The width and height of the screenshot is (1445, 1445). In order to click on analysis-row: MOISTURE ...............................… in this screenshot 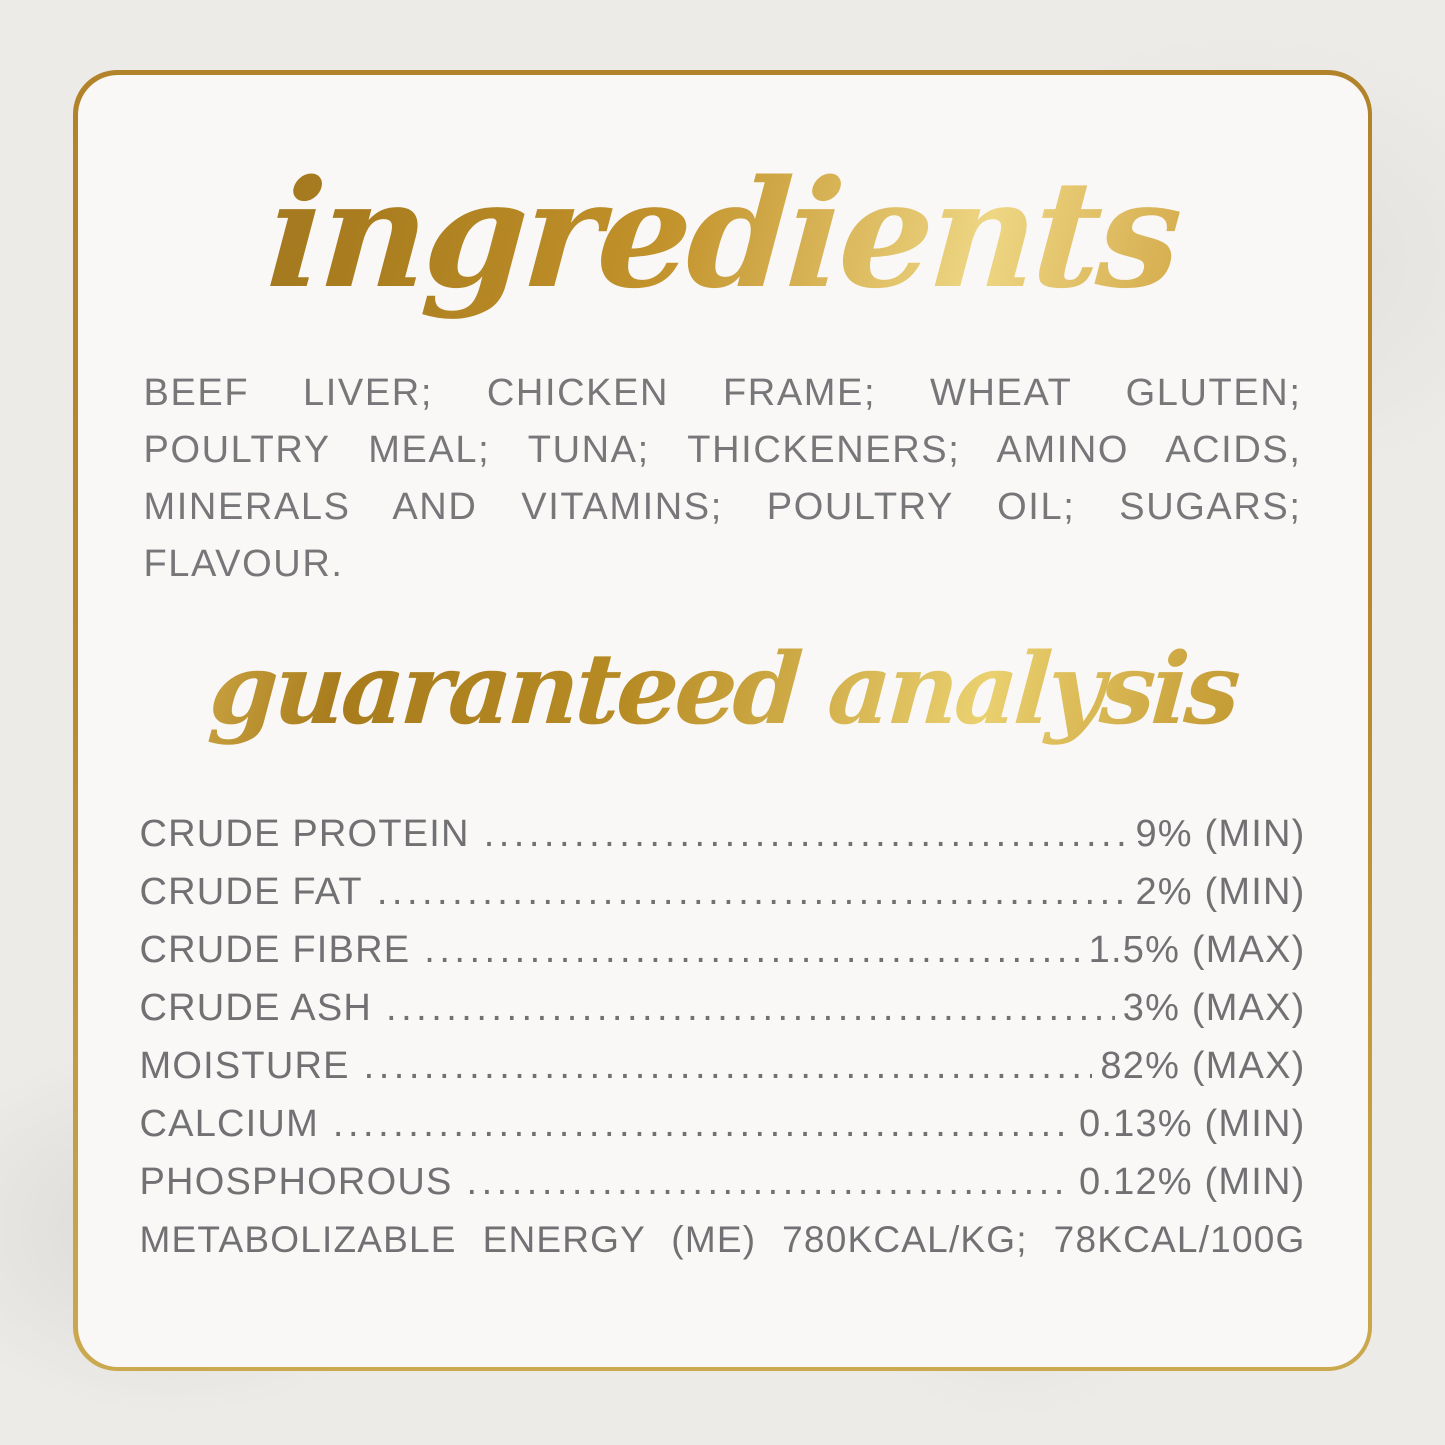, I will do `click(723, 1066)`.